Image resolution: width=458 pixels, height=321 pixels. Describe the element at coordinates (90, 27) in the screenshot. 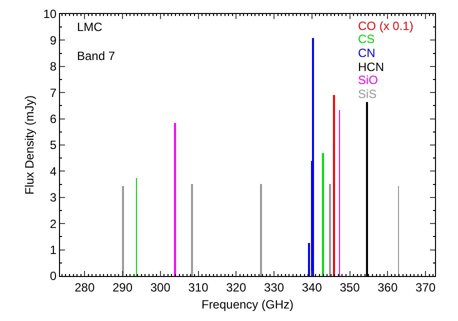

I see `annotation: LMC` at that location.